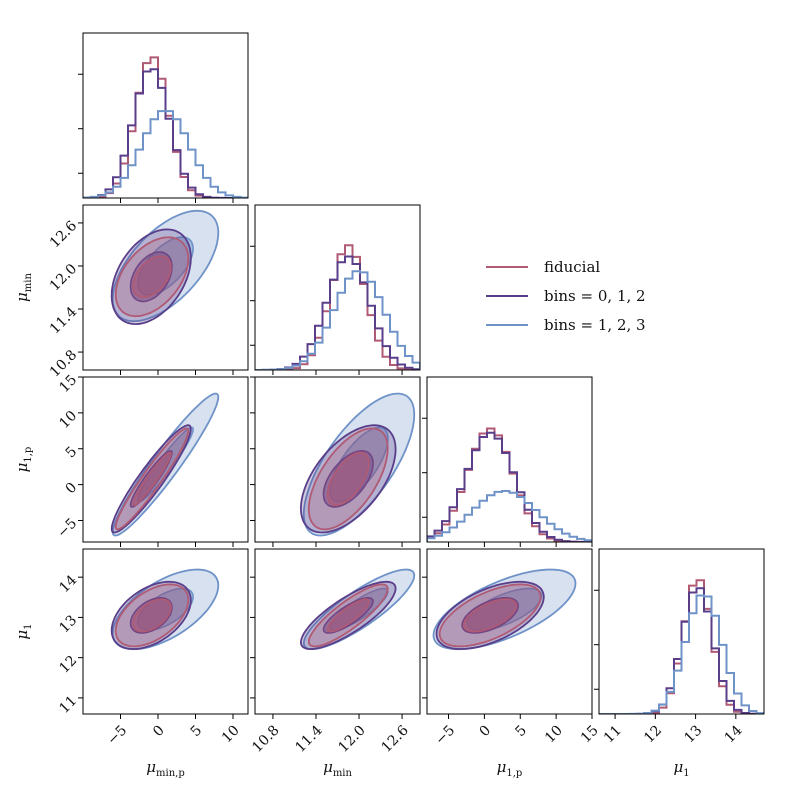 This screenshot has height=801, width=801. I want to click on y-tick-label: 5, so click(72, 453).